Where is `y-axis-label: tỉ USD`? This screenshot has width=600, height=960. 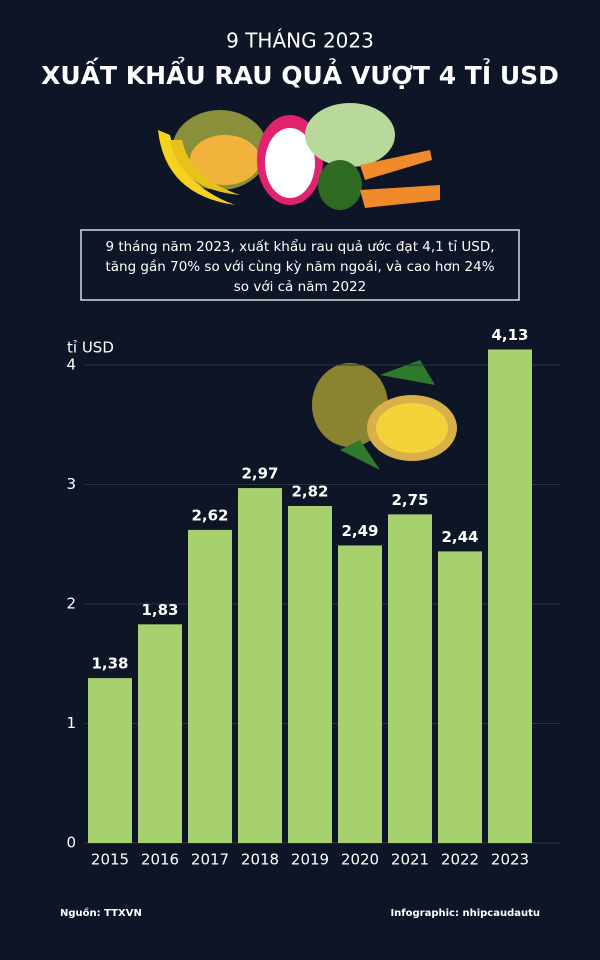
y-axis-label: tỉ USD is located at coordinates (90, 348).